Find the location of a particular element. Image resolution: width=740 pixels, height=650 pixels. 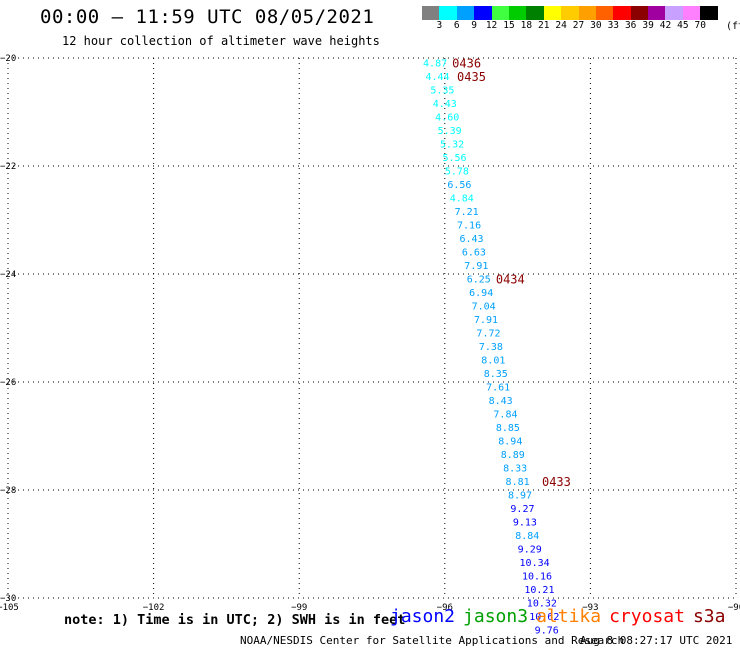

swh-value-label: 8.33 is located at coordinates (515, 468).